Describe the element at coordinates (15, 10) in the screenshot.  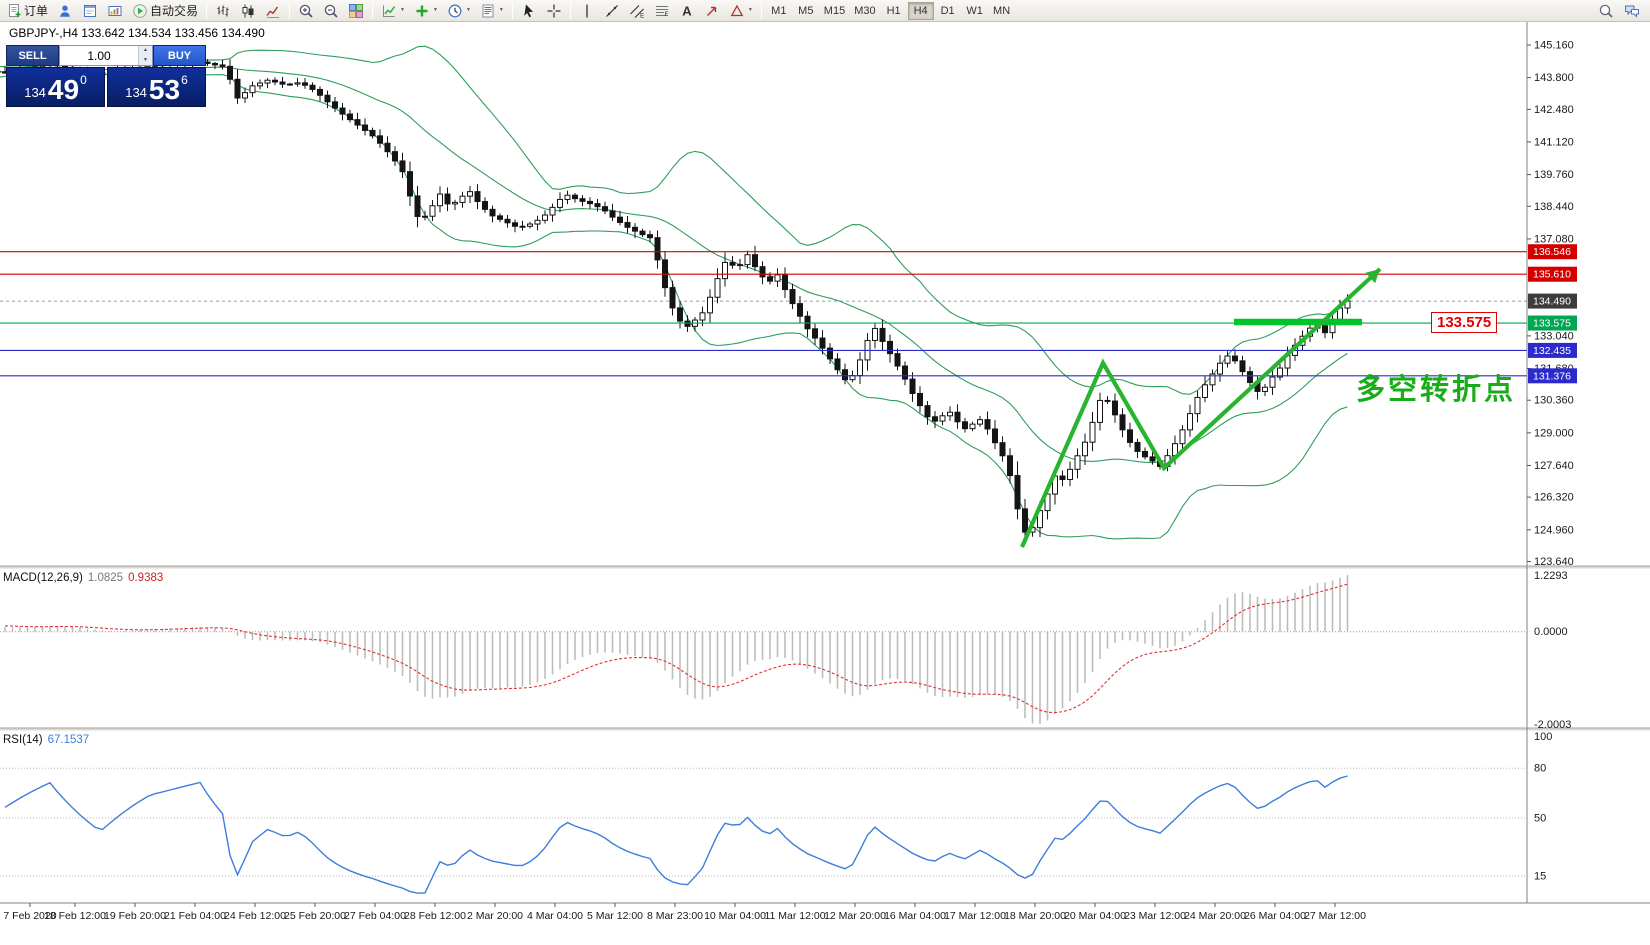
I see `new-order-icon` at that location.